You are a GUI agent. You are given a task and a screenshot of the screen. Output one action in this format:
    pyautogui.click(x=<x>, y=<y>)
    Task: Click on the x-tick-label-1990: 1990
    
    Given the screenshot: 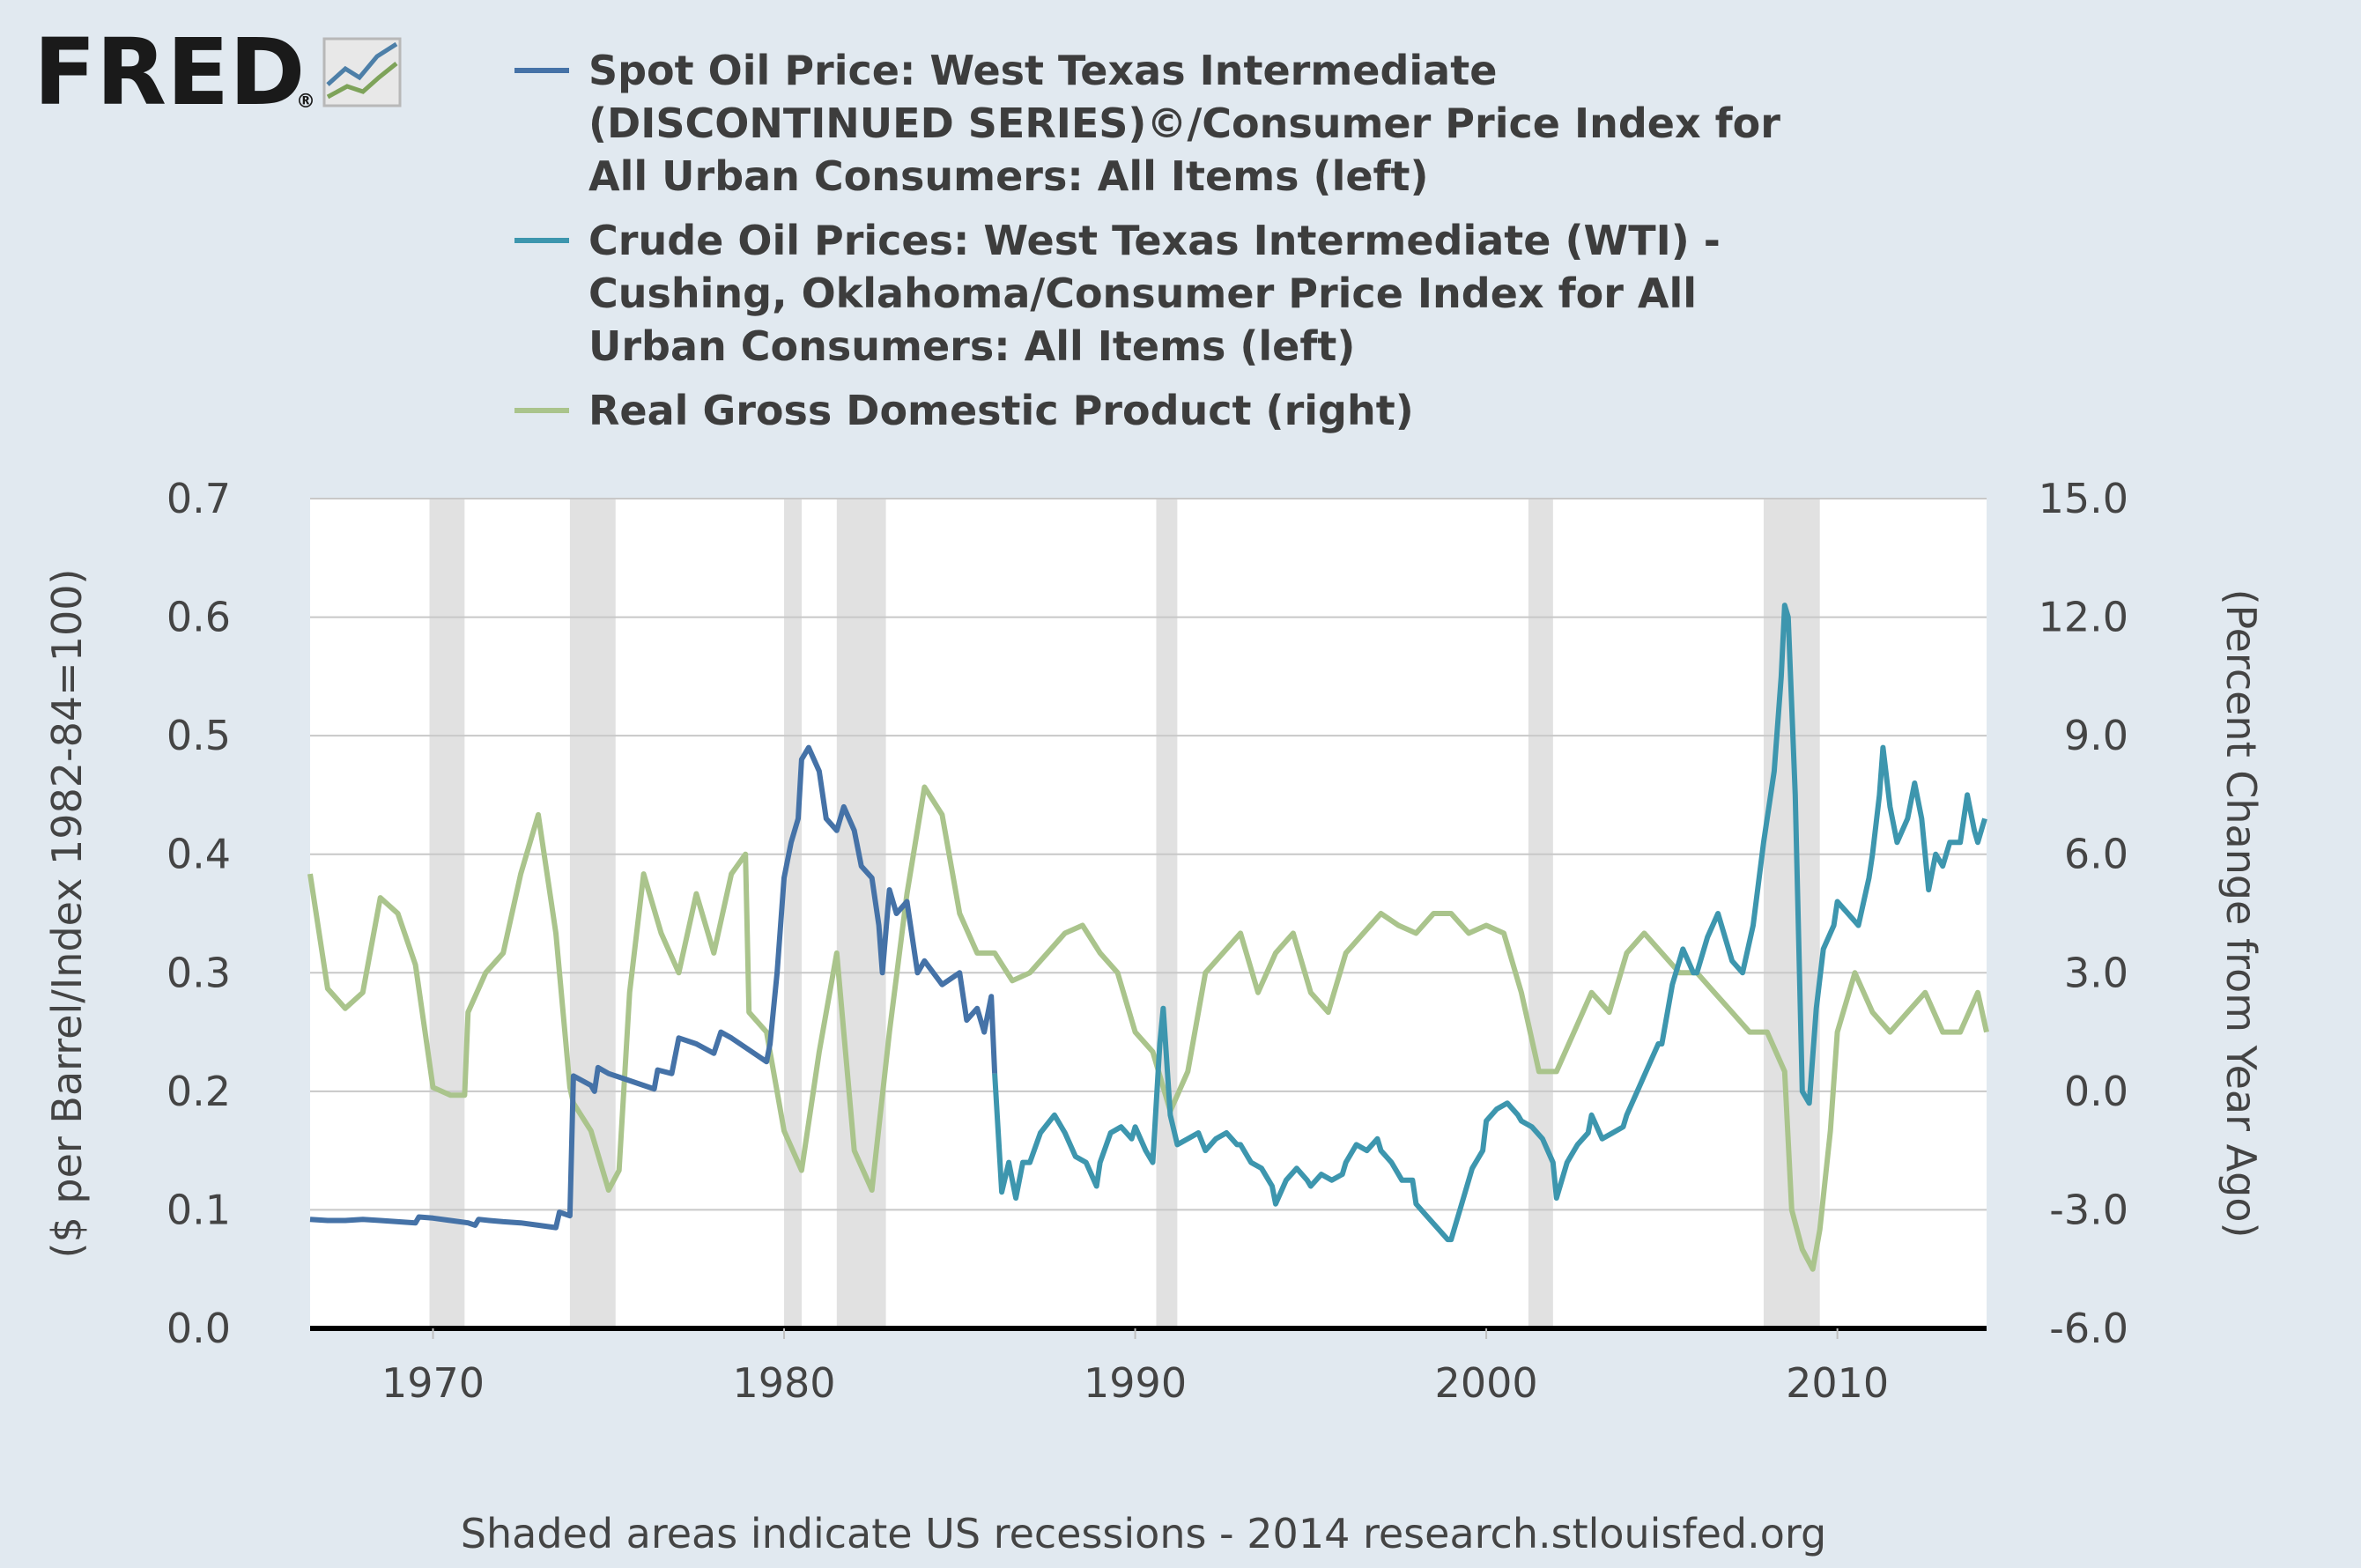 What is the action you would take?
    pyautogui.click(x=1135, y=1383)
    